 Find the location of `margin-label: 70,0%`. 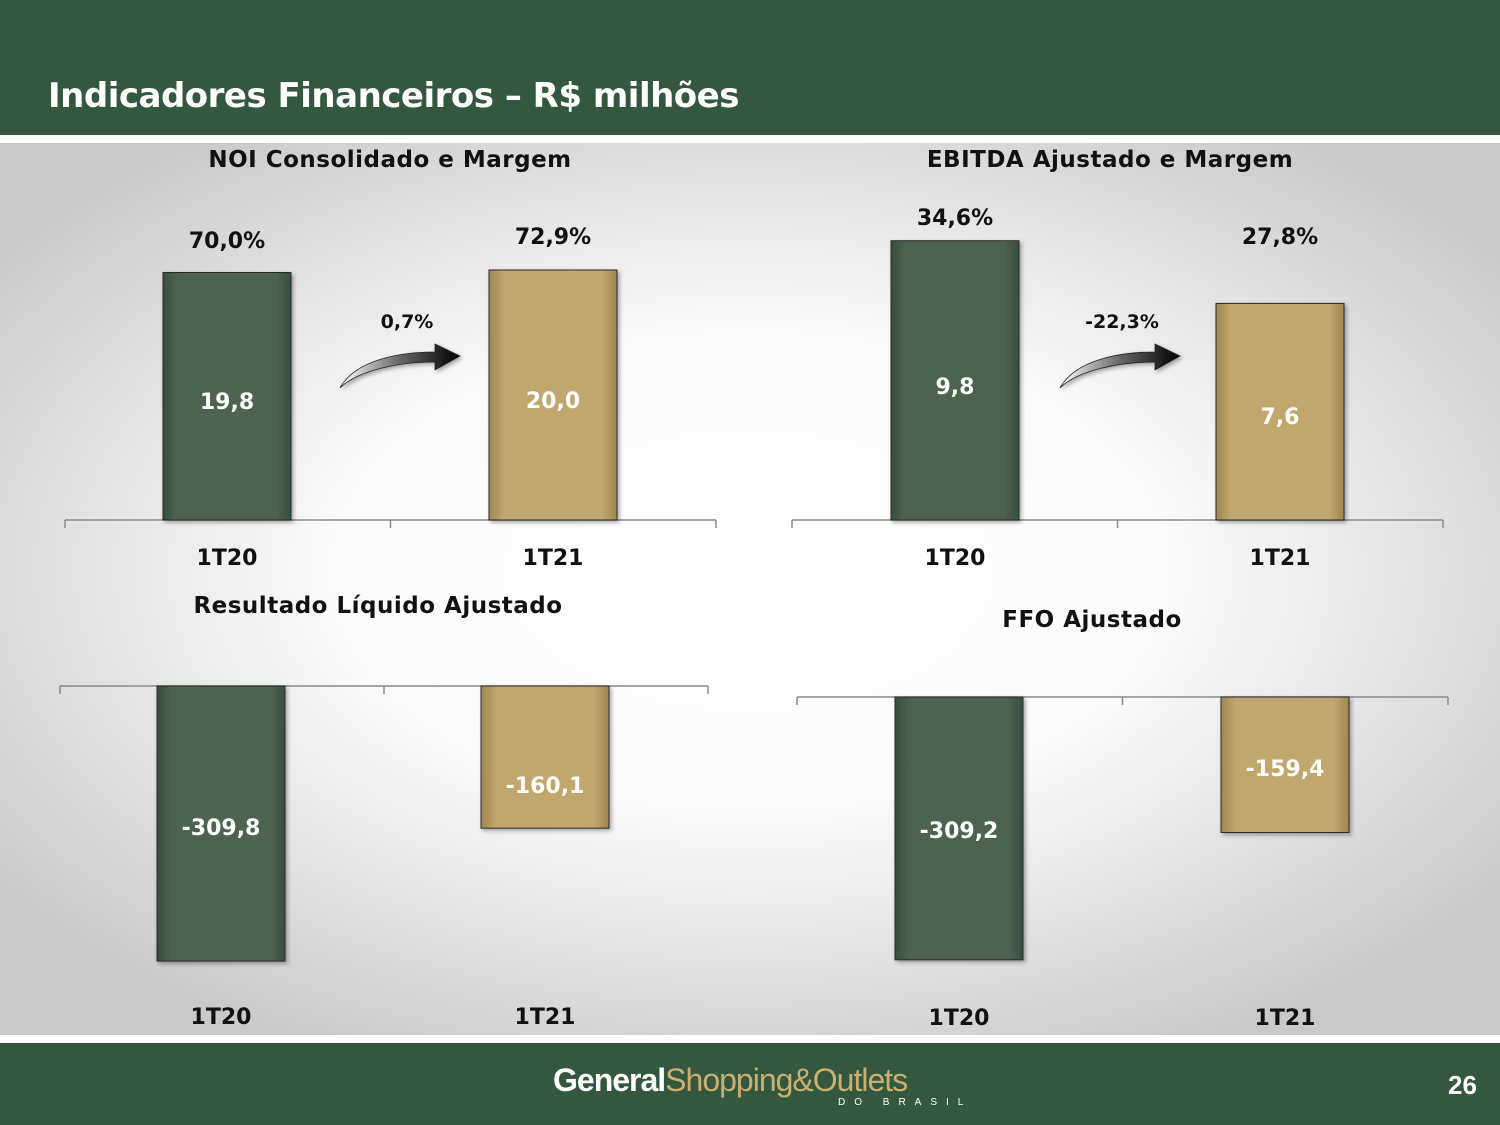

margin-label: 70,0% is located at coordinates (227, 241).